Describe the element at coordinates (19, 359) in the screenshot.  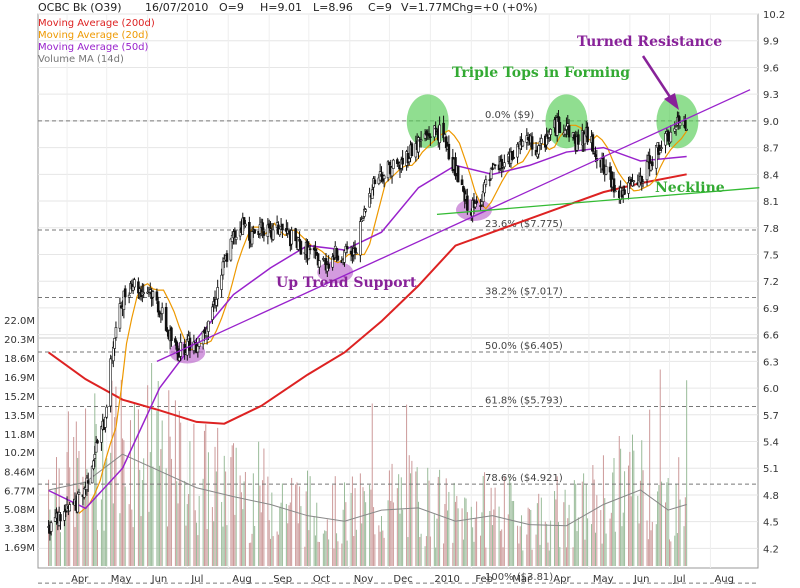
I see `volume-tick-label: 18.6M` at that location.